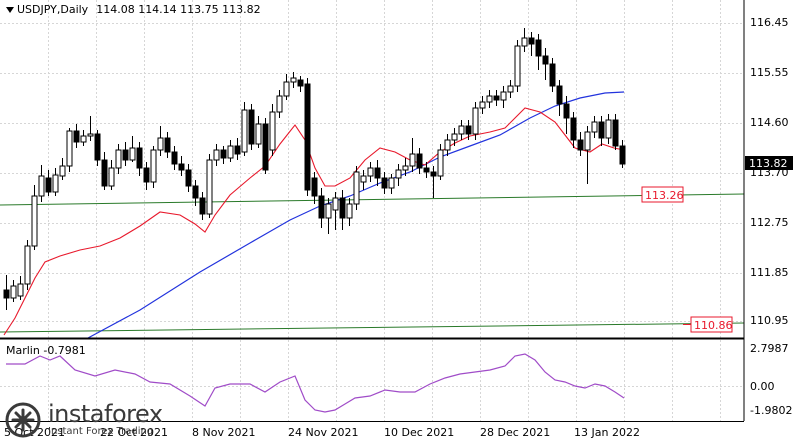 The width and height of the screenshot is (800, 443). What do you see at coordinates (134, 432) in the screenshot?
I see `time-tick: 22 Oct 2021` at bounding box center [134, 432].